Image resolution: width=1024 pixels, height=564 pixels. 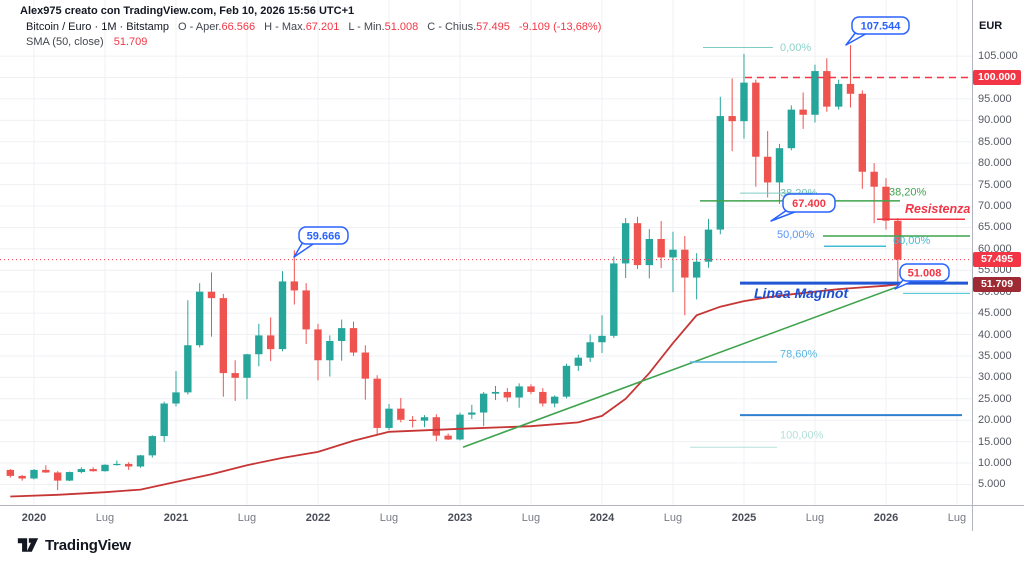 I want to click on open-value: 66.566, so click(x=238, y=27).